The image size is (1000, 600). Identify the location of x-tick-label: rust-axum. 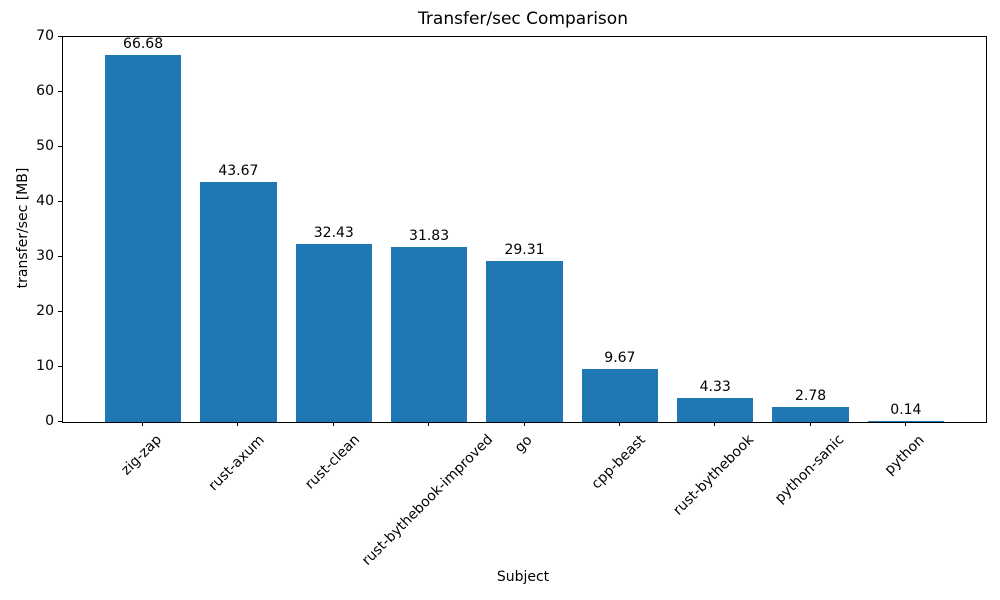
(237, 463).